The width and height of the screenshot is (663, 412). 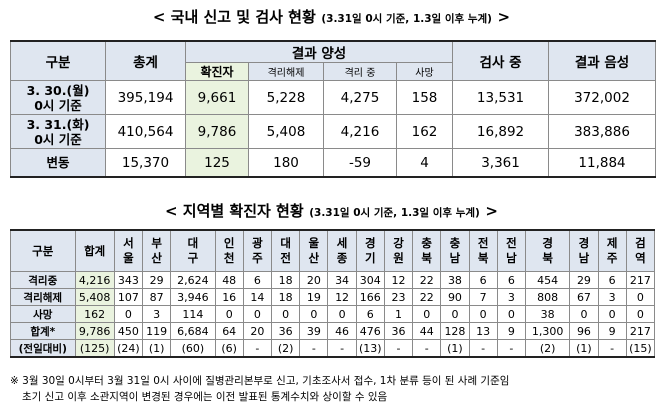 What do you see at coordinates (398, 243) in the screenshot?
I see `region-char1: 강` at bounding box center [398, 243].